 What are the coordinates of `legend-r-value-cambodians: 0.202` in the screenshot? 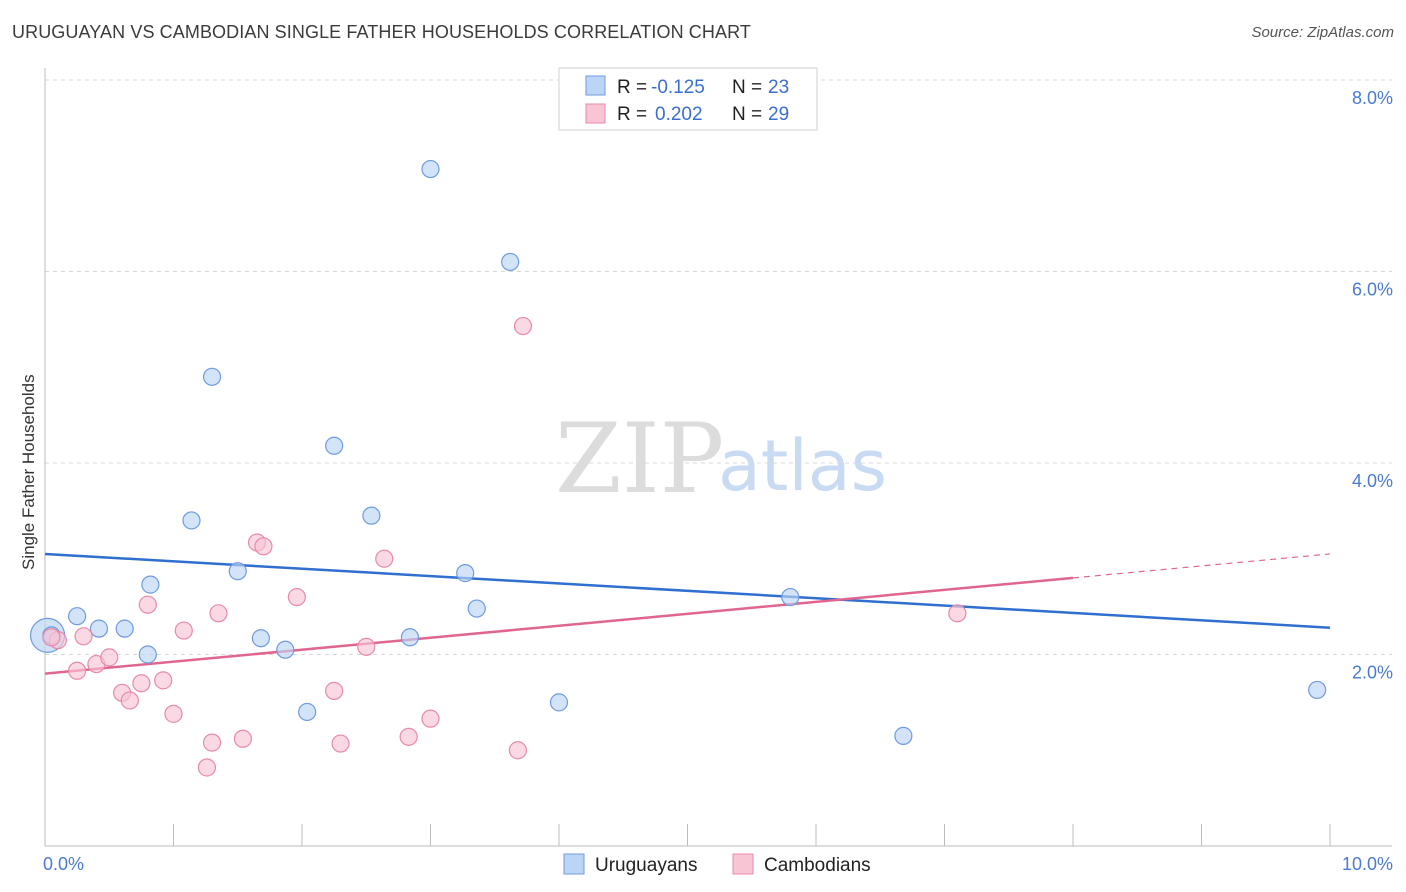 It's located at (679, 114).